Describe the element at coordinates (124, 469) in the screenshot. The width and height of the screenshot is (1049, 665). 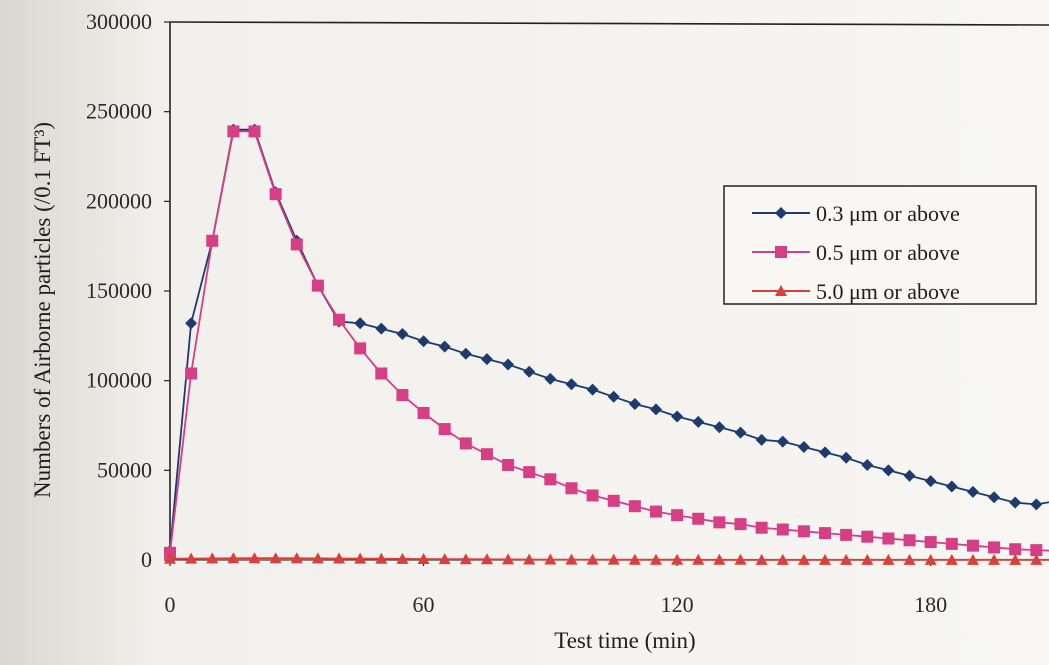
I see `y-tick-label: 50000` at that location.